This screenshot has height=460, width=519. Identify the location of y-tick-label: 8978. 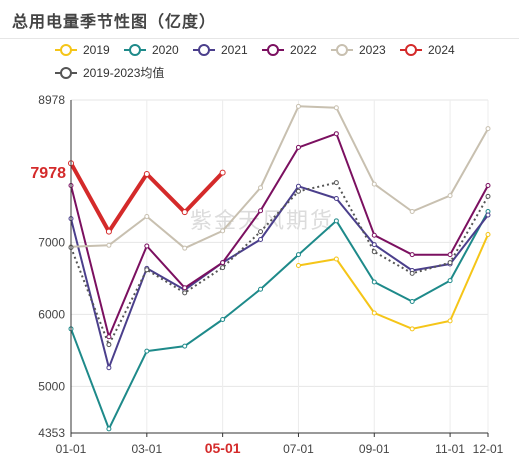
(51, 100).